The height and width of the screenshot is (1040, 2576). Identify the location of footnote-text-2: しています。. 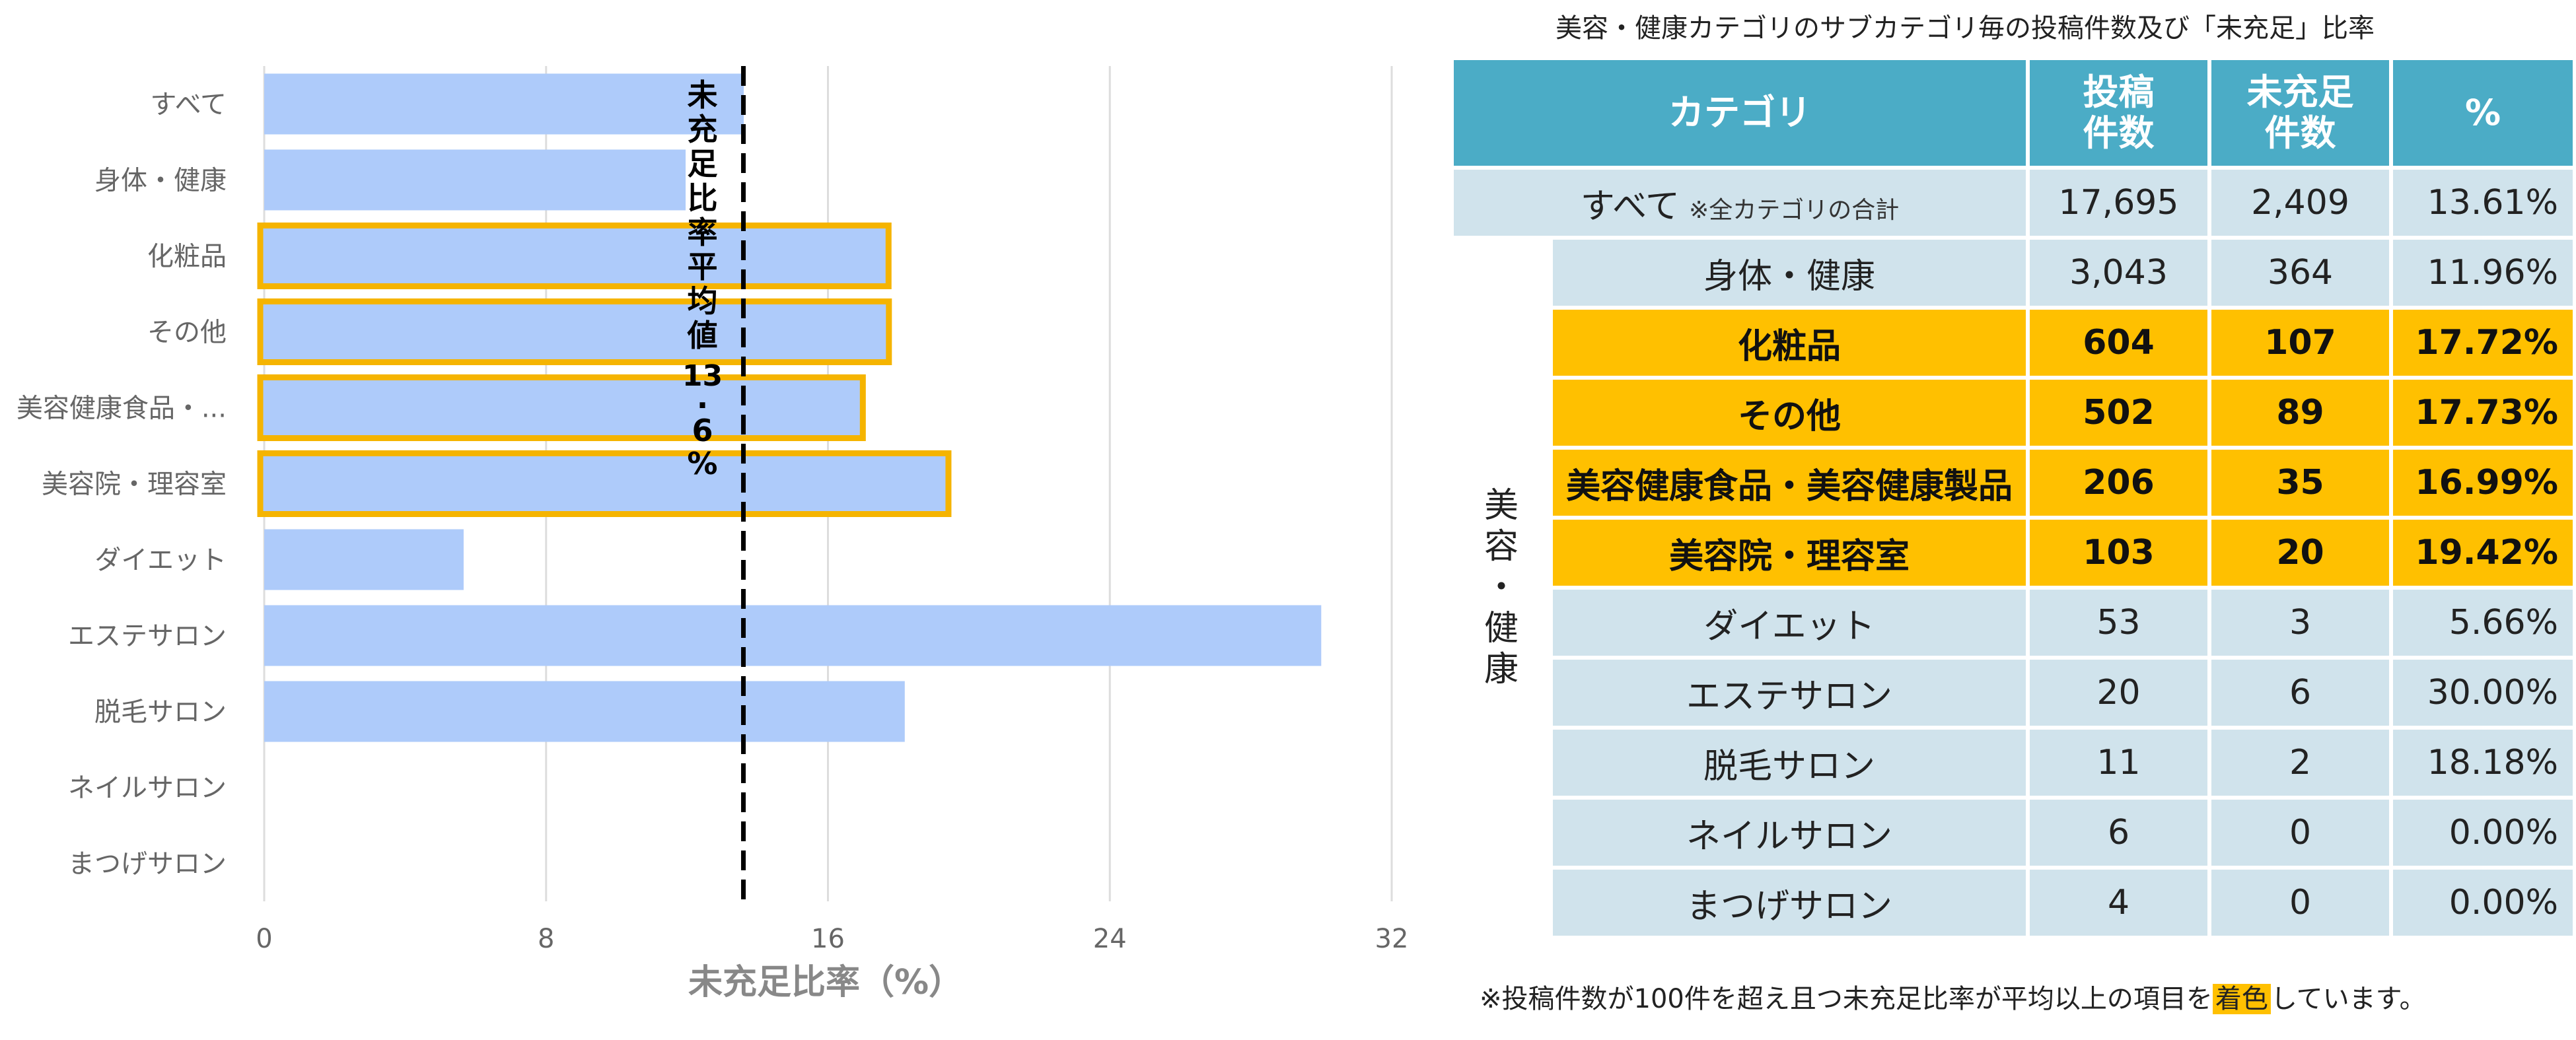
(2348, 999).